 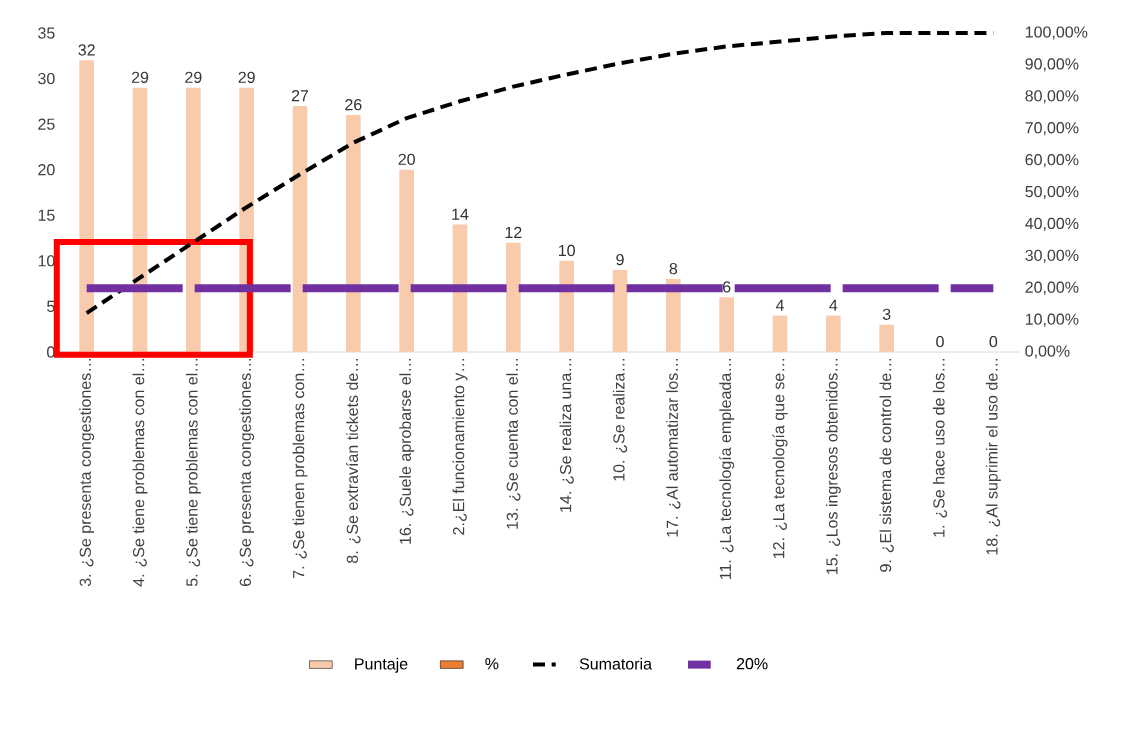 I want to click on legend-label: 20%, so click(x=752, y=664).